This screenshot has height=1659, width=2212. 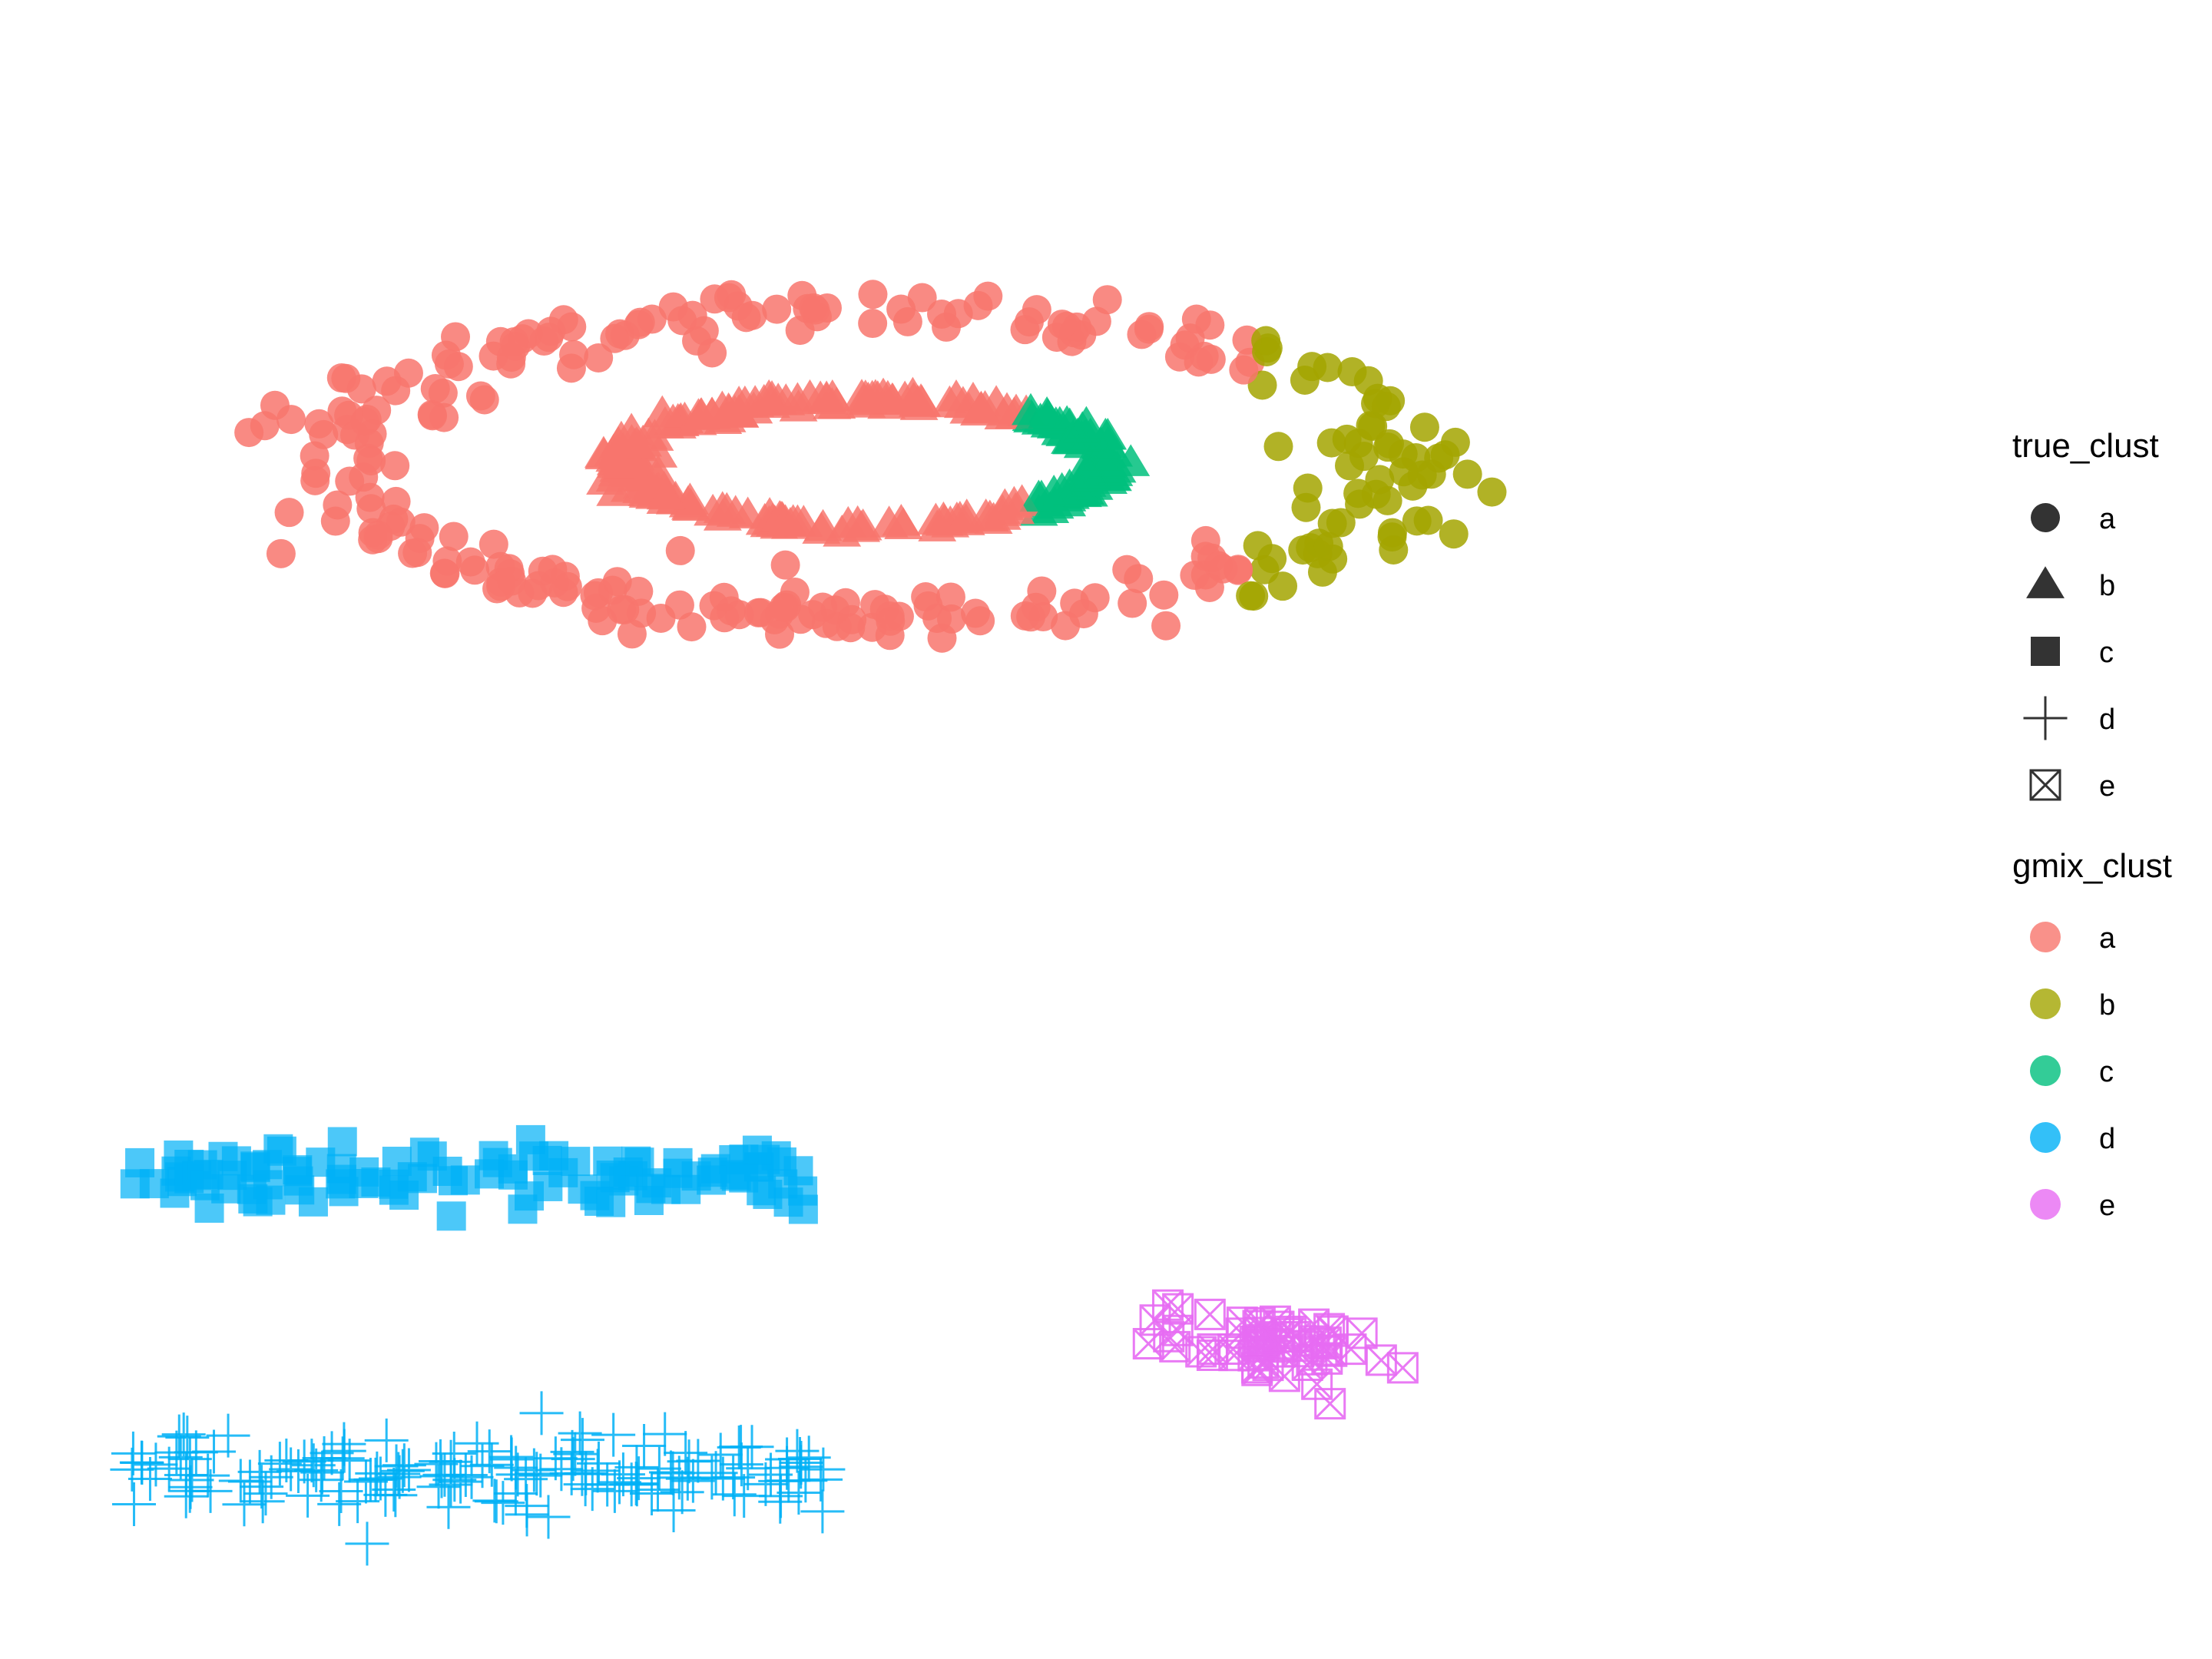 I want to click on legend-color-swatch-c, so click(x=2046, y=1070).